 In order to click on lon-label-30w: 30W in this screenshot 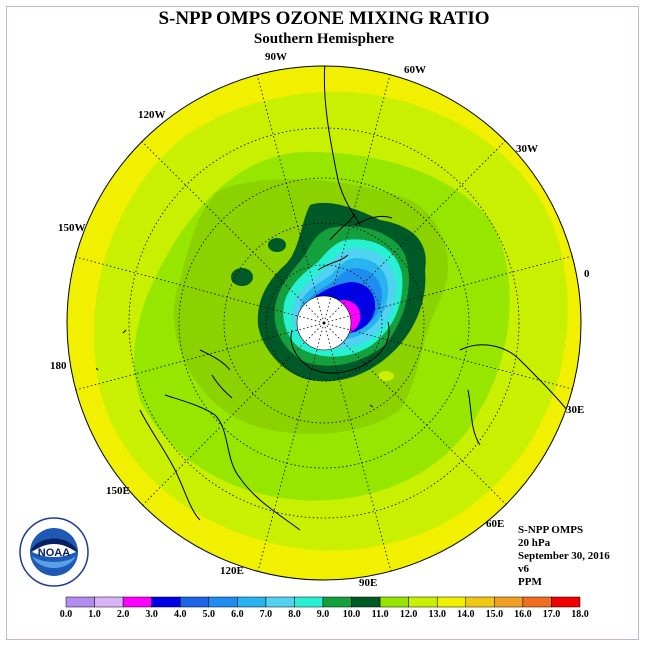, I will do `click(527, 149)`.